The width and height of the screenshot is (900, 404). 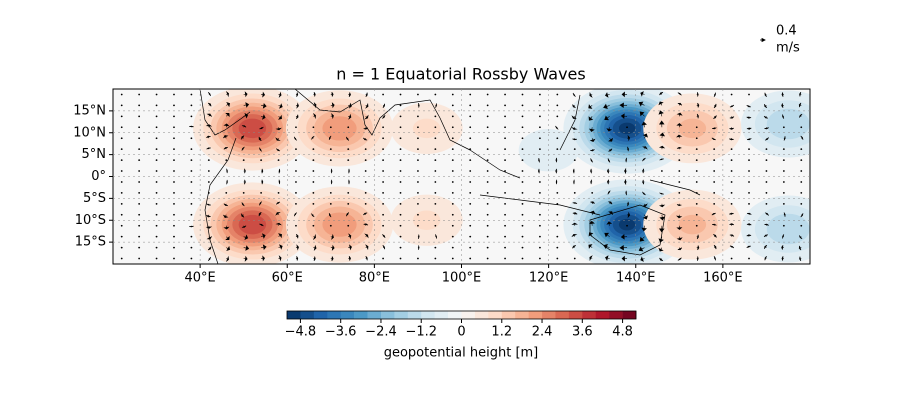 I want to click on x-tick-label: 60°E, so click(x=287, y=278).